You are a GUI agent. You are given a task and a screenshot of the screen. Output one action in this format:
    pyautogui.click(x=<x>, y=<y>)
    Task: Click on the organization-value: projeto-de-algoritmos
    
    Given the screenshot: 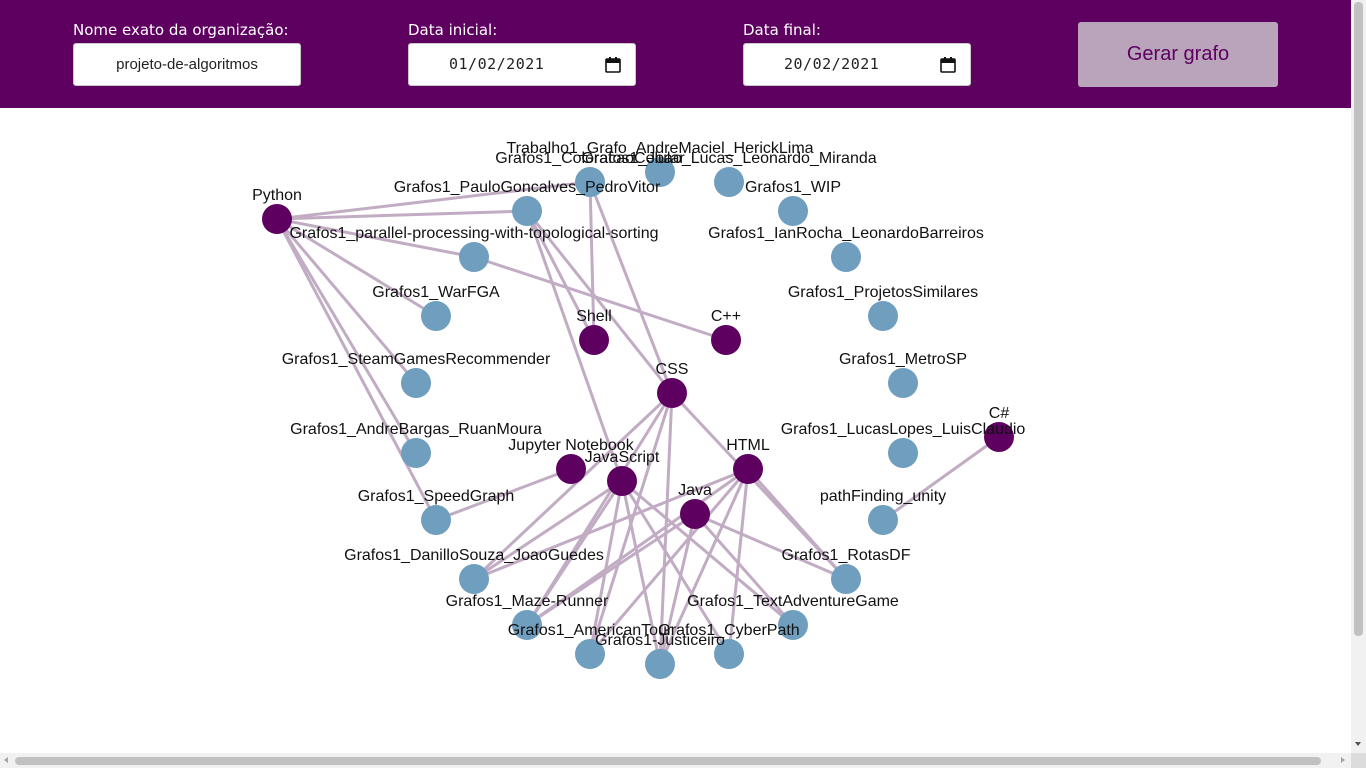 What is the action you would take?
    pyautogui.click(x=187, y=64)
    